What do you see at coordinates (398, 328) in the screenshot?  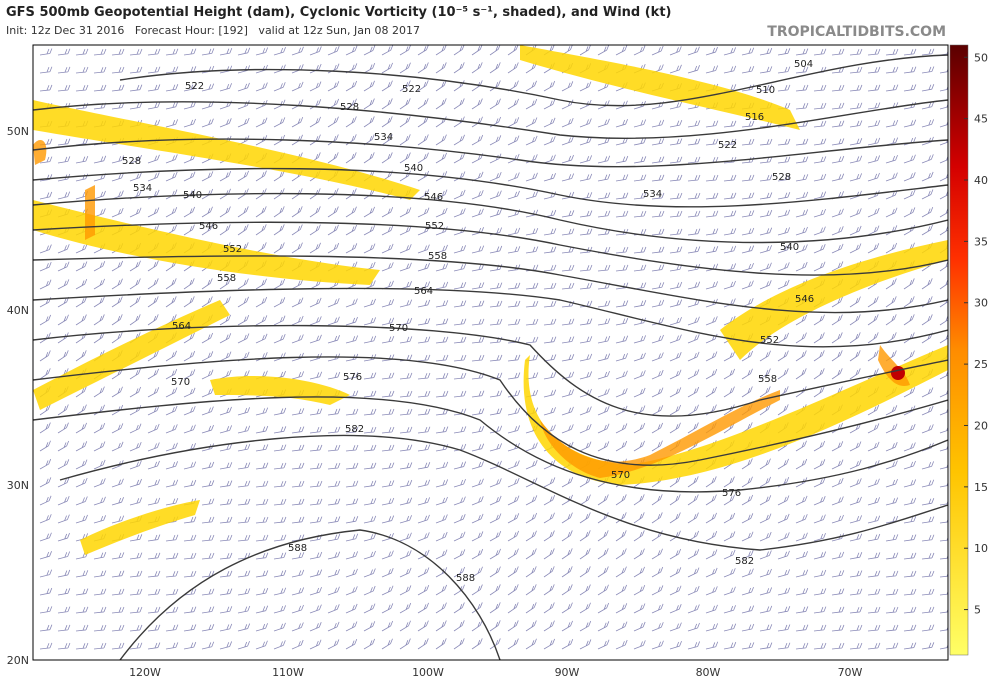 I see `contour-label: 570` at bounding box center [398, 328].